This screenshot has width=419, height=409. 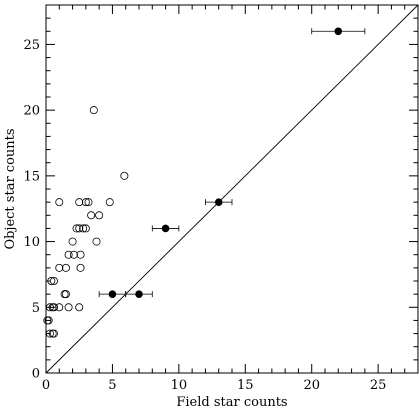 What do you see at coordinates (179, 385) in the screenshot?
I see `x-tick-label: 10` at bounding box center [179, 385].